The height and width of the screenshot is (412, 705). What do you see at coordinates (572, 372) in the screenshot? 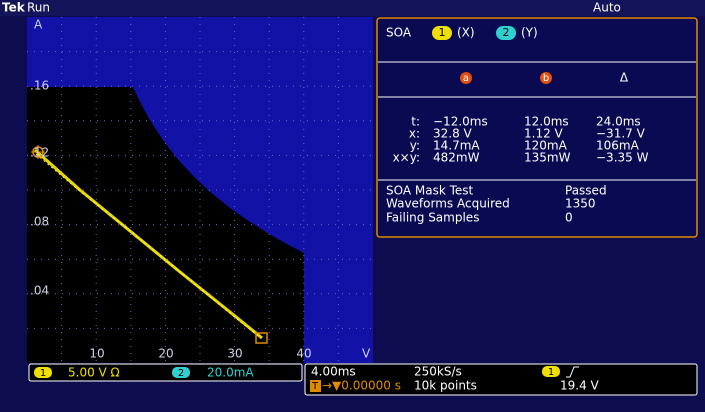
I see `trigger-slope` at bounding box center [572, 372].